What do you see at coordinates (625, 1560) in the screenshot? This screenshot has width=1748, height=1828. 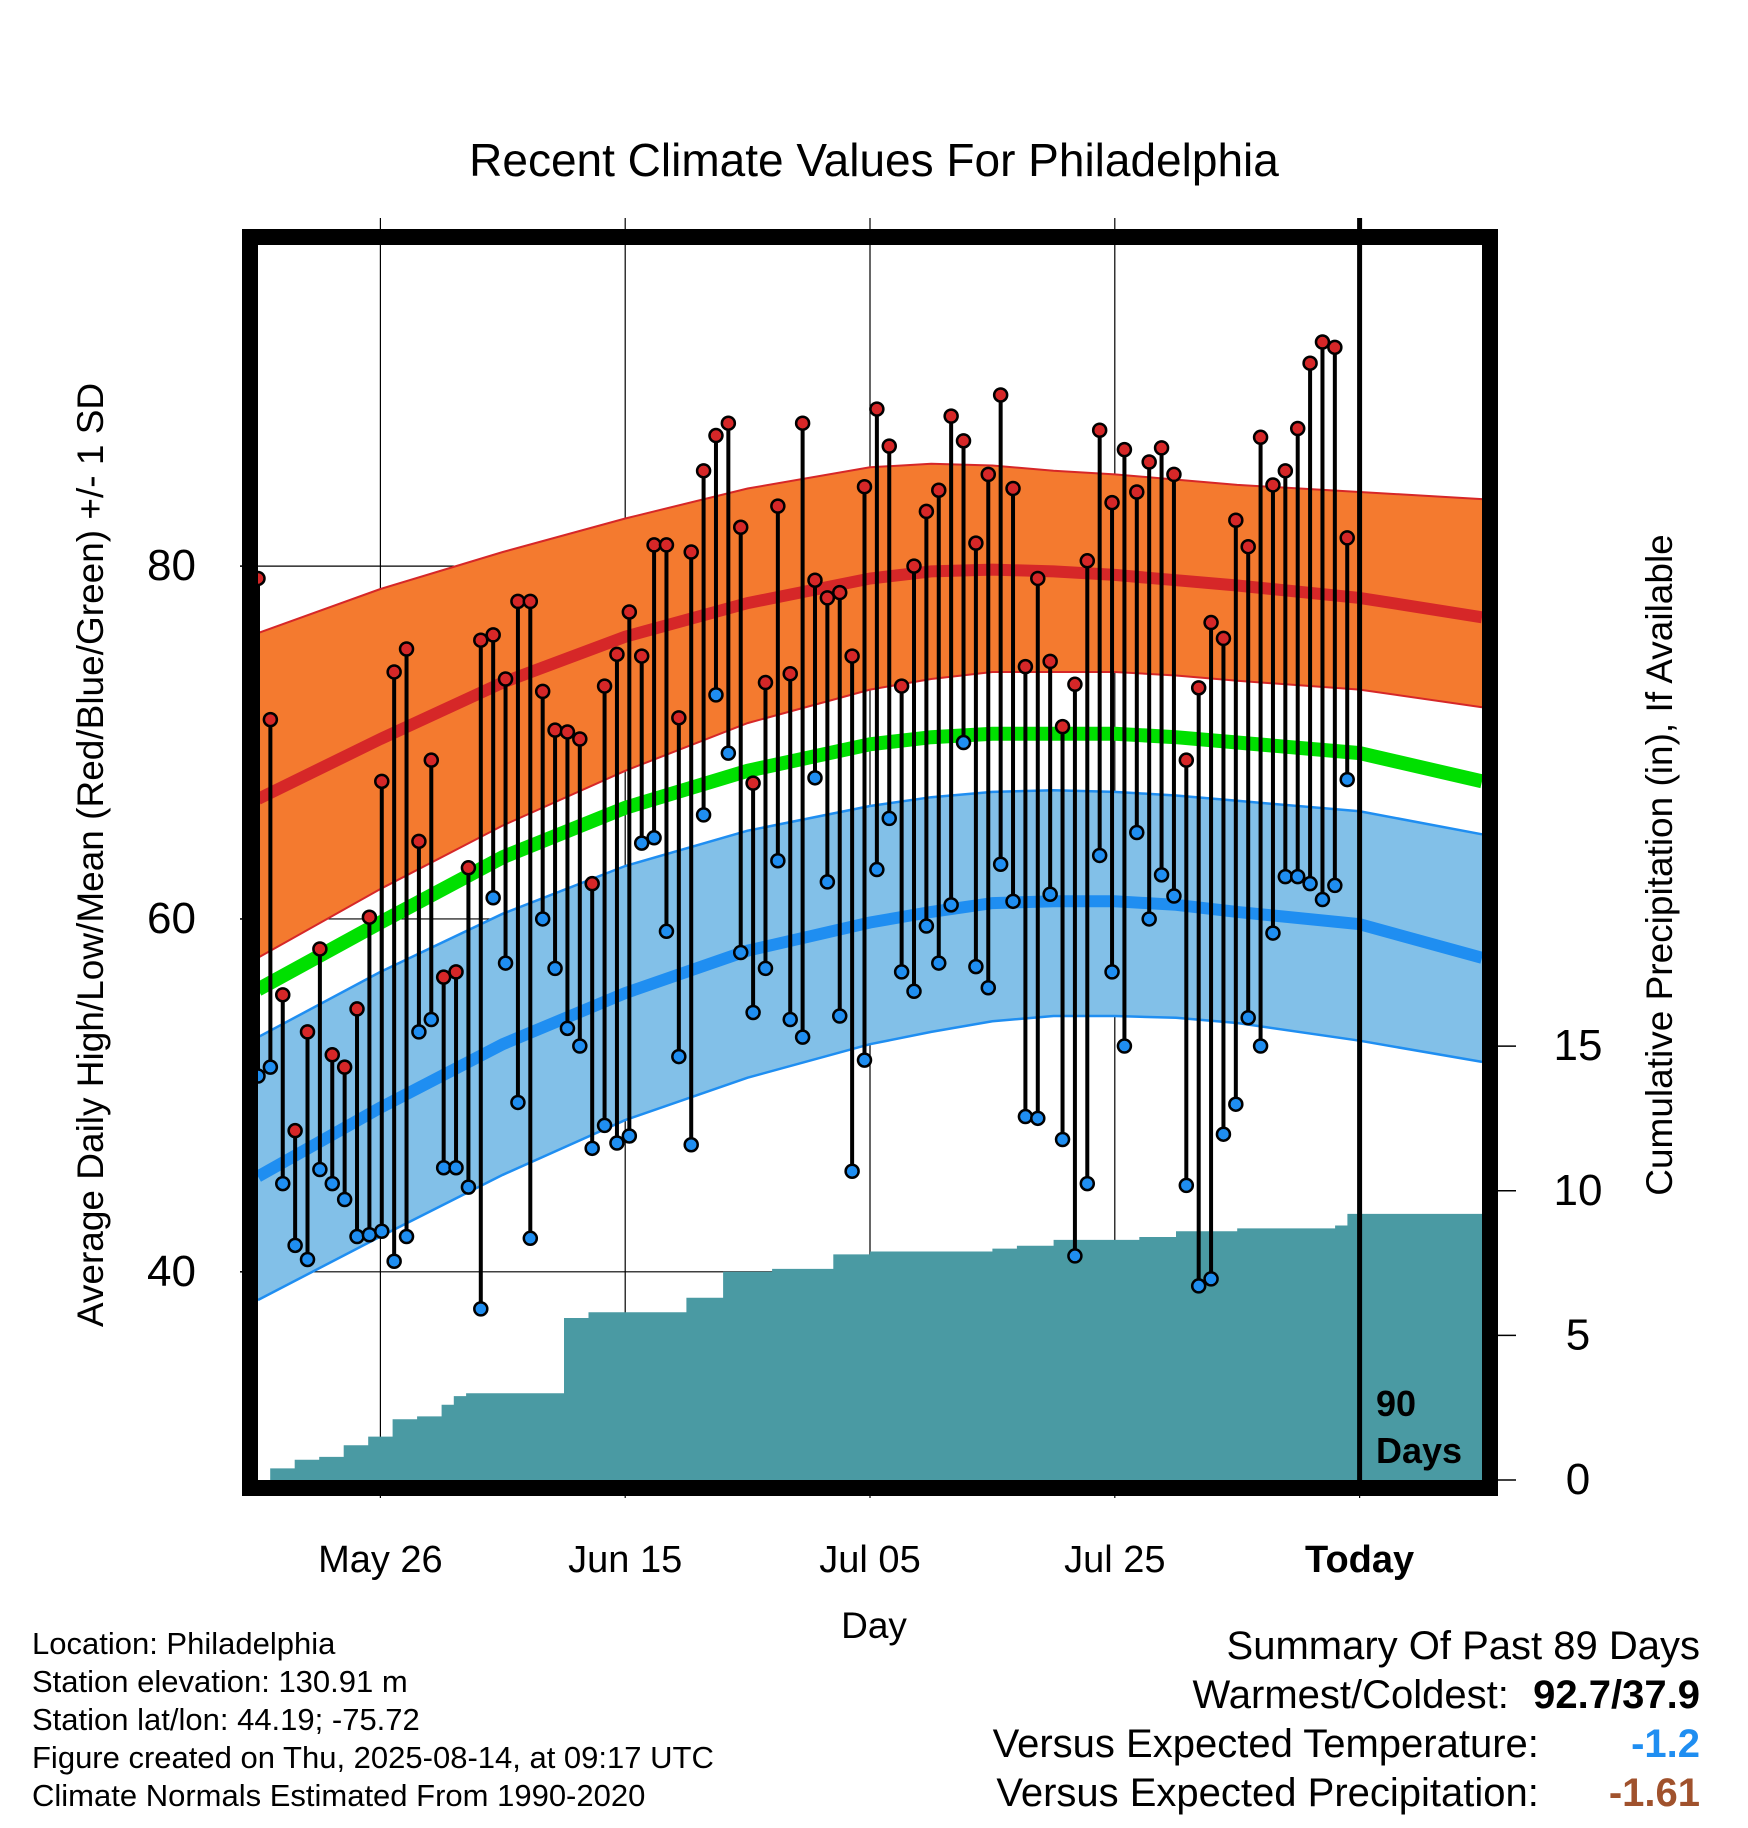 I see `x-tick-label: Jun 15` at bounding box center [625, 1560].